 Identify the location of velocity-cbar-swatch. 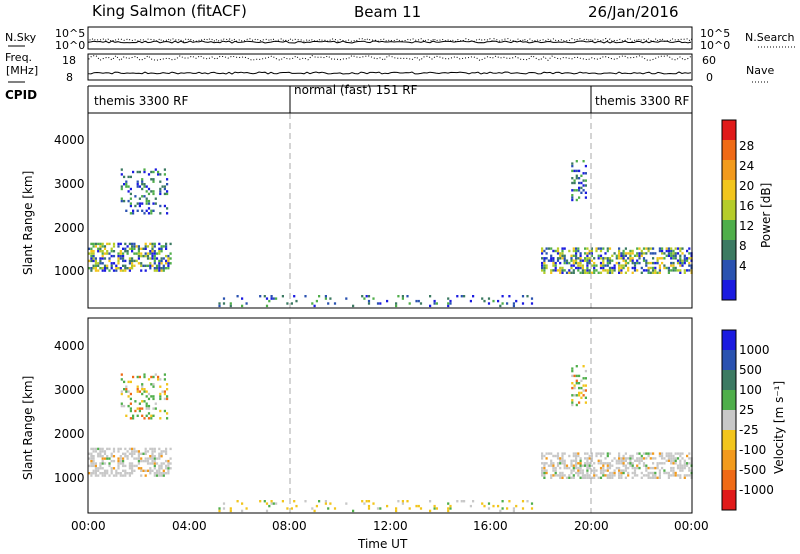
(729, 340).